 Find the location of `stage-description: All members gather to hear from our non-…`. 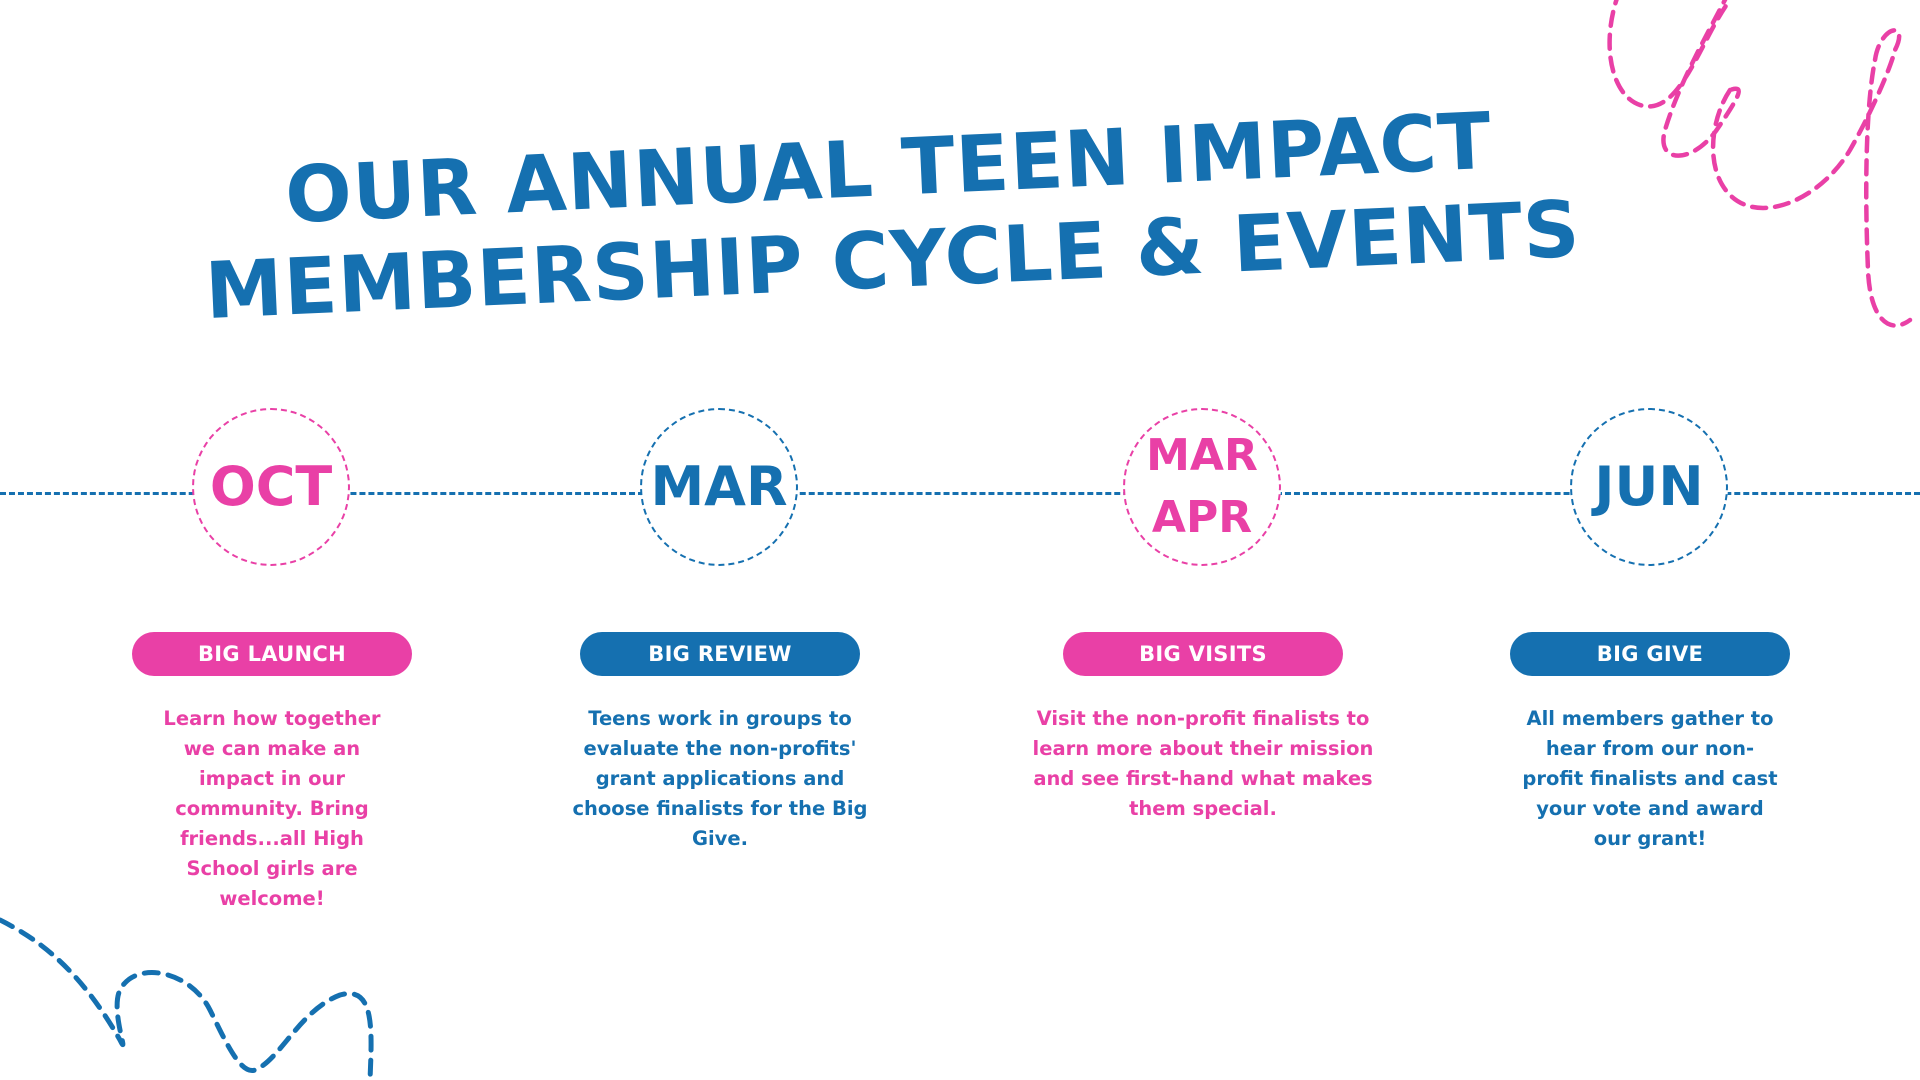

stage-description: All members gather to hear from our non-… is located at coordinates (1650, 779).